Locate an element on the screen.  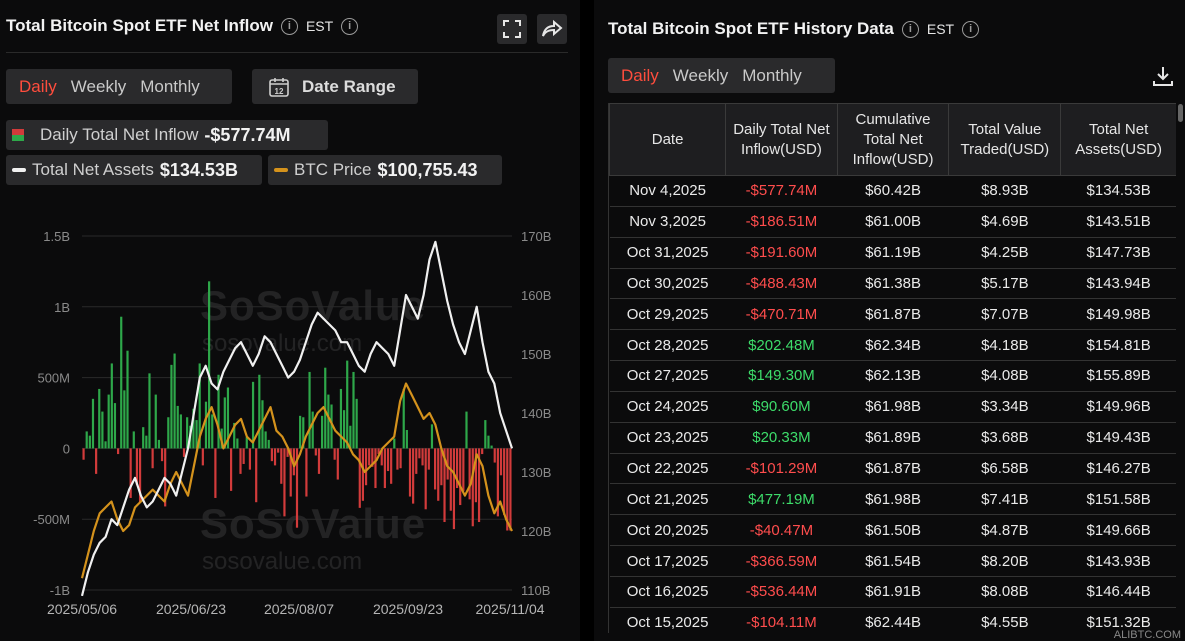
column-header-net-assets: Total Net Assets(USD) is located at coordinates (1118, 139).